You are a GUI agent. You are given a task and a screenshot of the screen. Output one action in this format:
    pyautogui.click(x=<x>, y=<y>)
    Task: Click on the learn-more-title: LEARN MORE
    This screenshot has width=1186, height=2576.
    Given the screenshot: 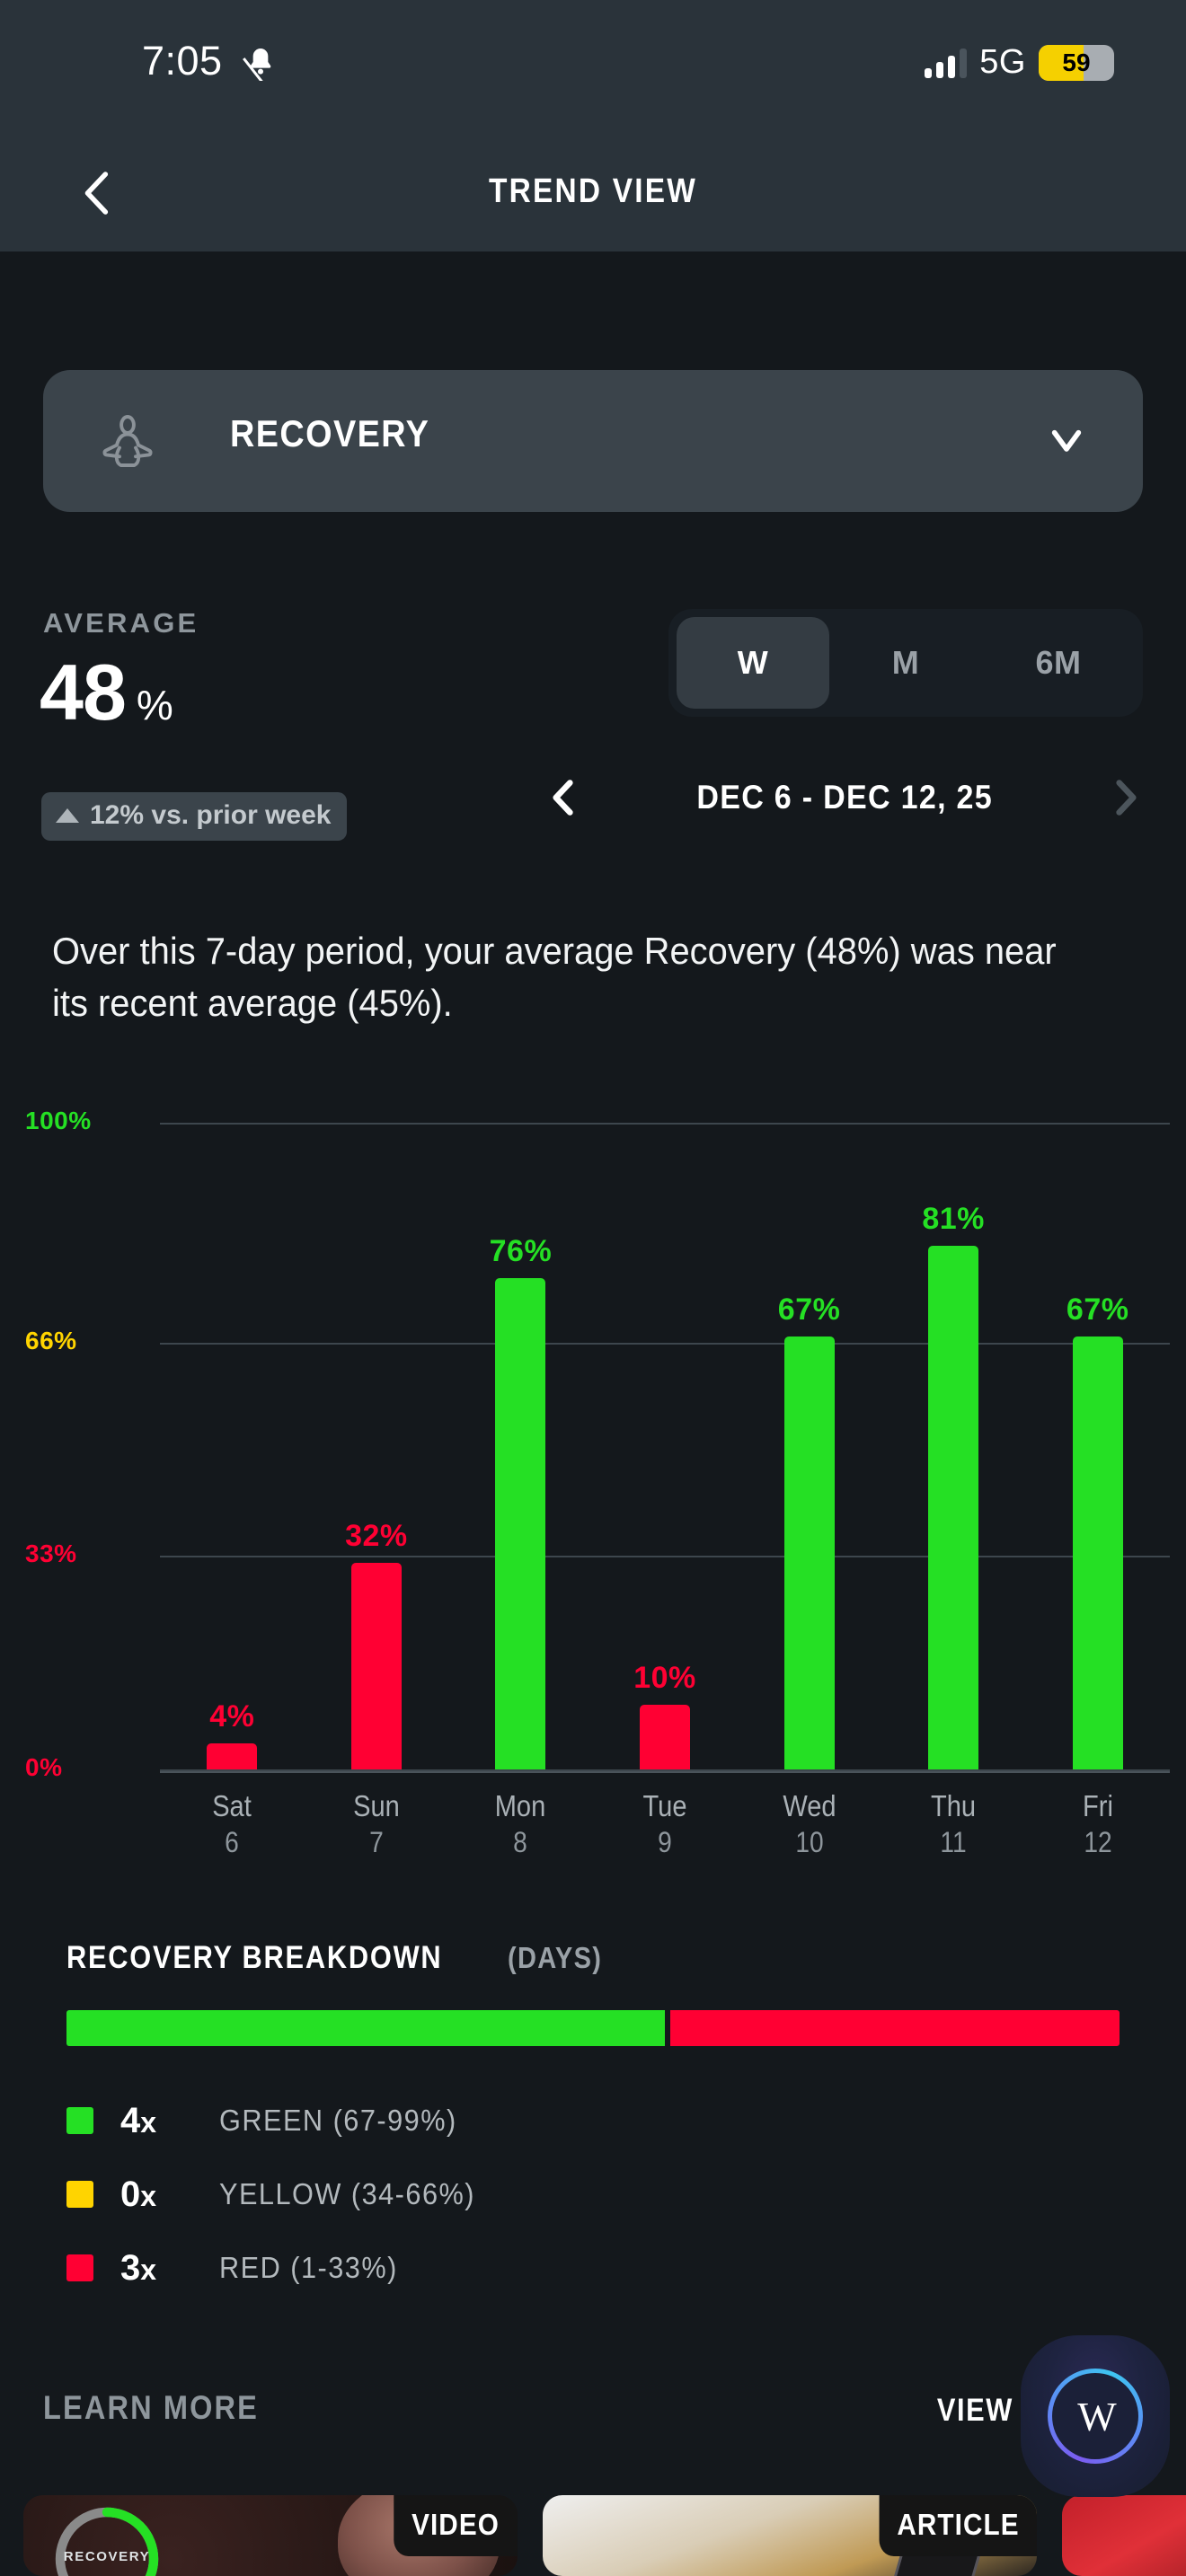 What is the action you would take?
    pyautogui.click(x=151, y=2407)
    